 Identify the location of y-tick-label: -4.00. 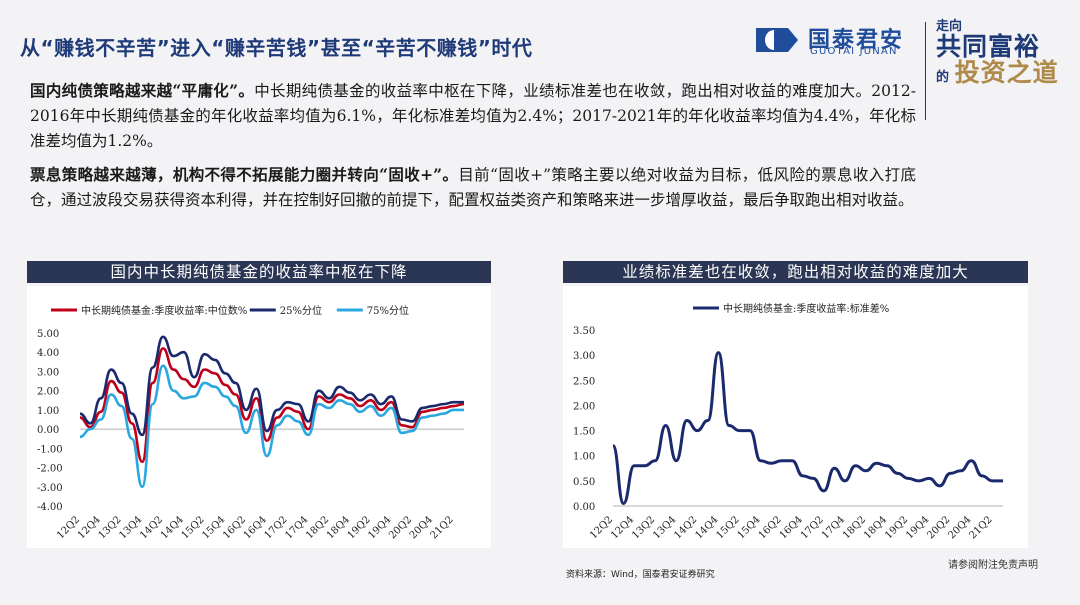
(50, 507).